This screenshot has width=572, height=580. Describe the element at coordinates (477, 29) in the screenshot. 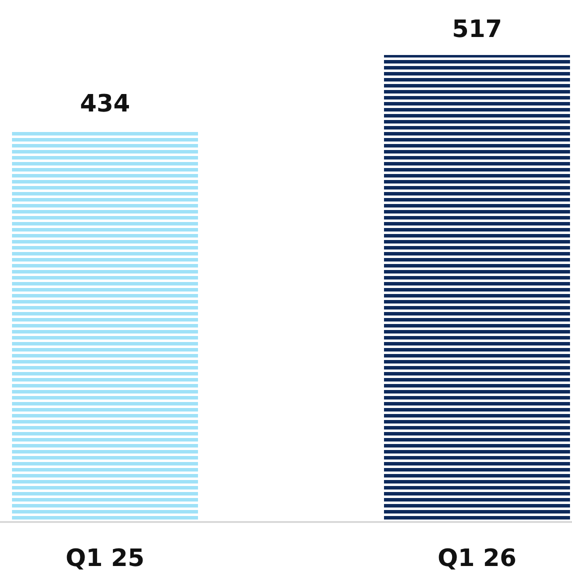

I see `data-label: 517` at that location.